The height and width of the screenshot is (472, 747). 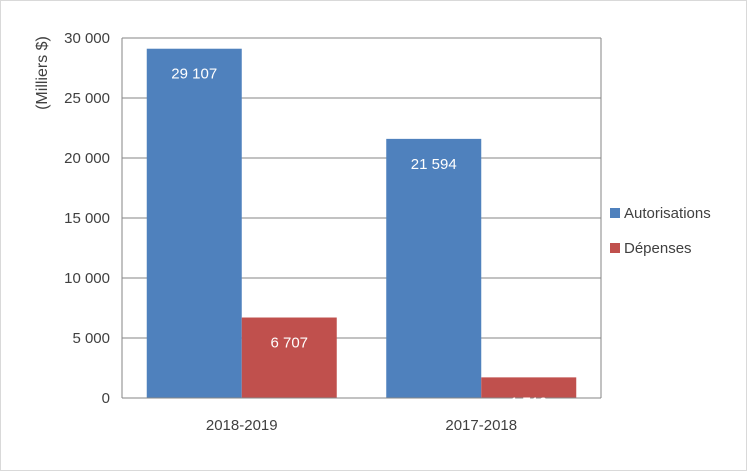 What do you see at coordinates (87, 158) in the screenshot?
I see `y-tick-label: 20 000` at bounding box center [87, 158].